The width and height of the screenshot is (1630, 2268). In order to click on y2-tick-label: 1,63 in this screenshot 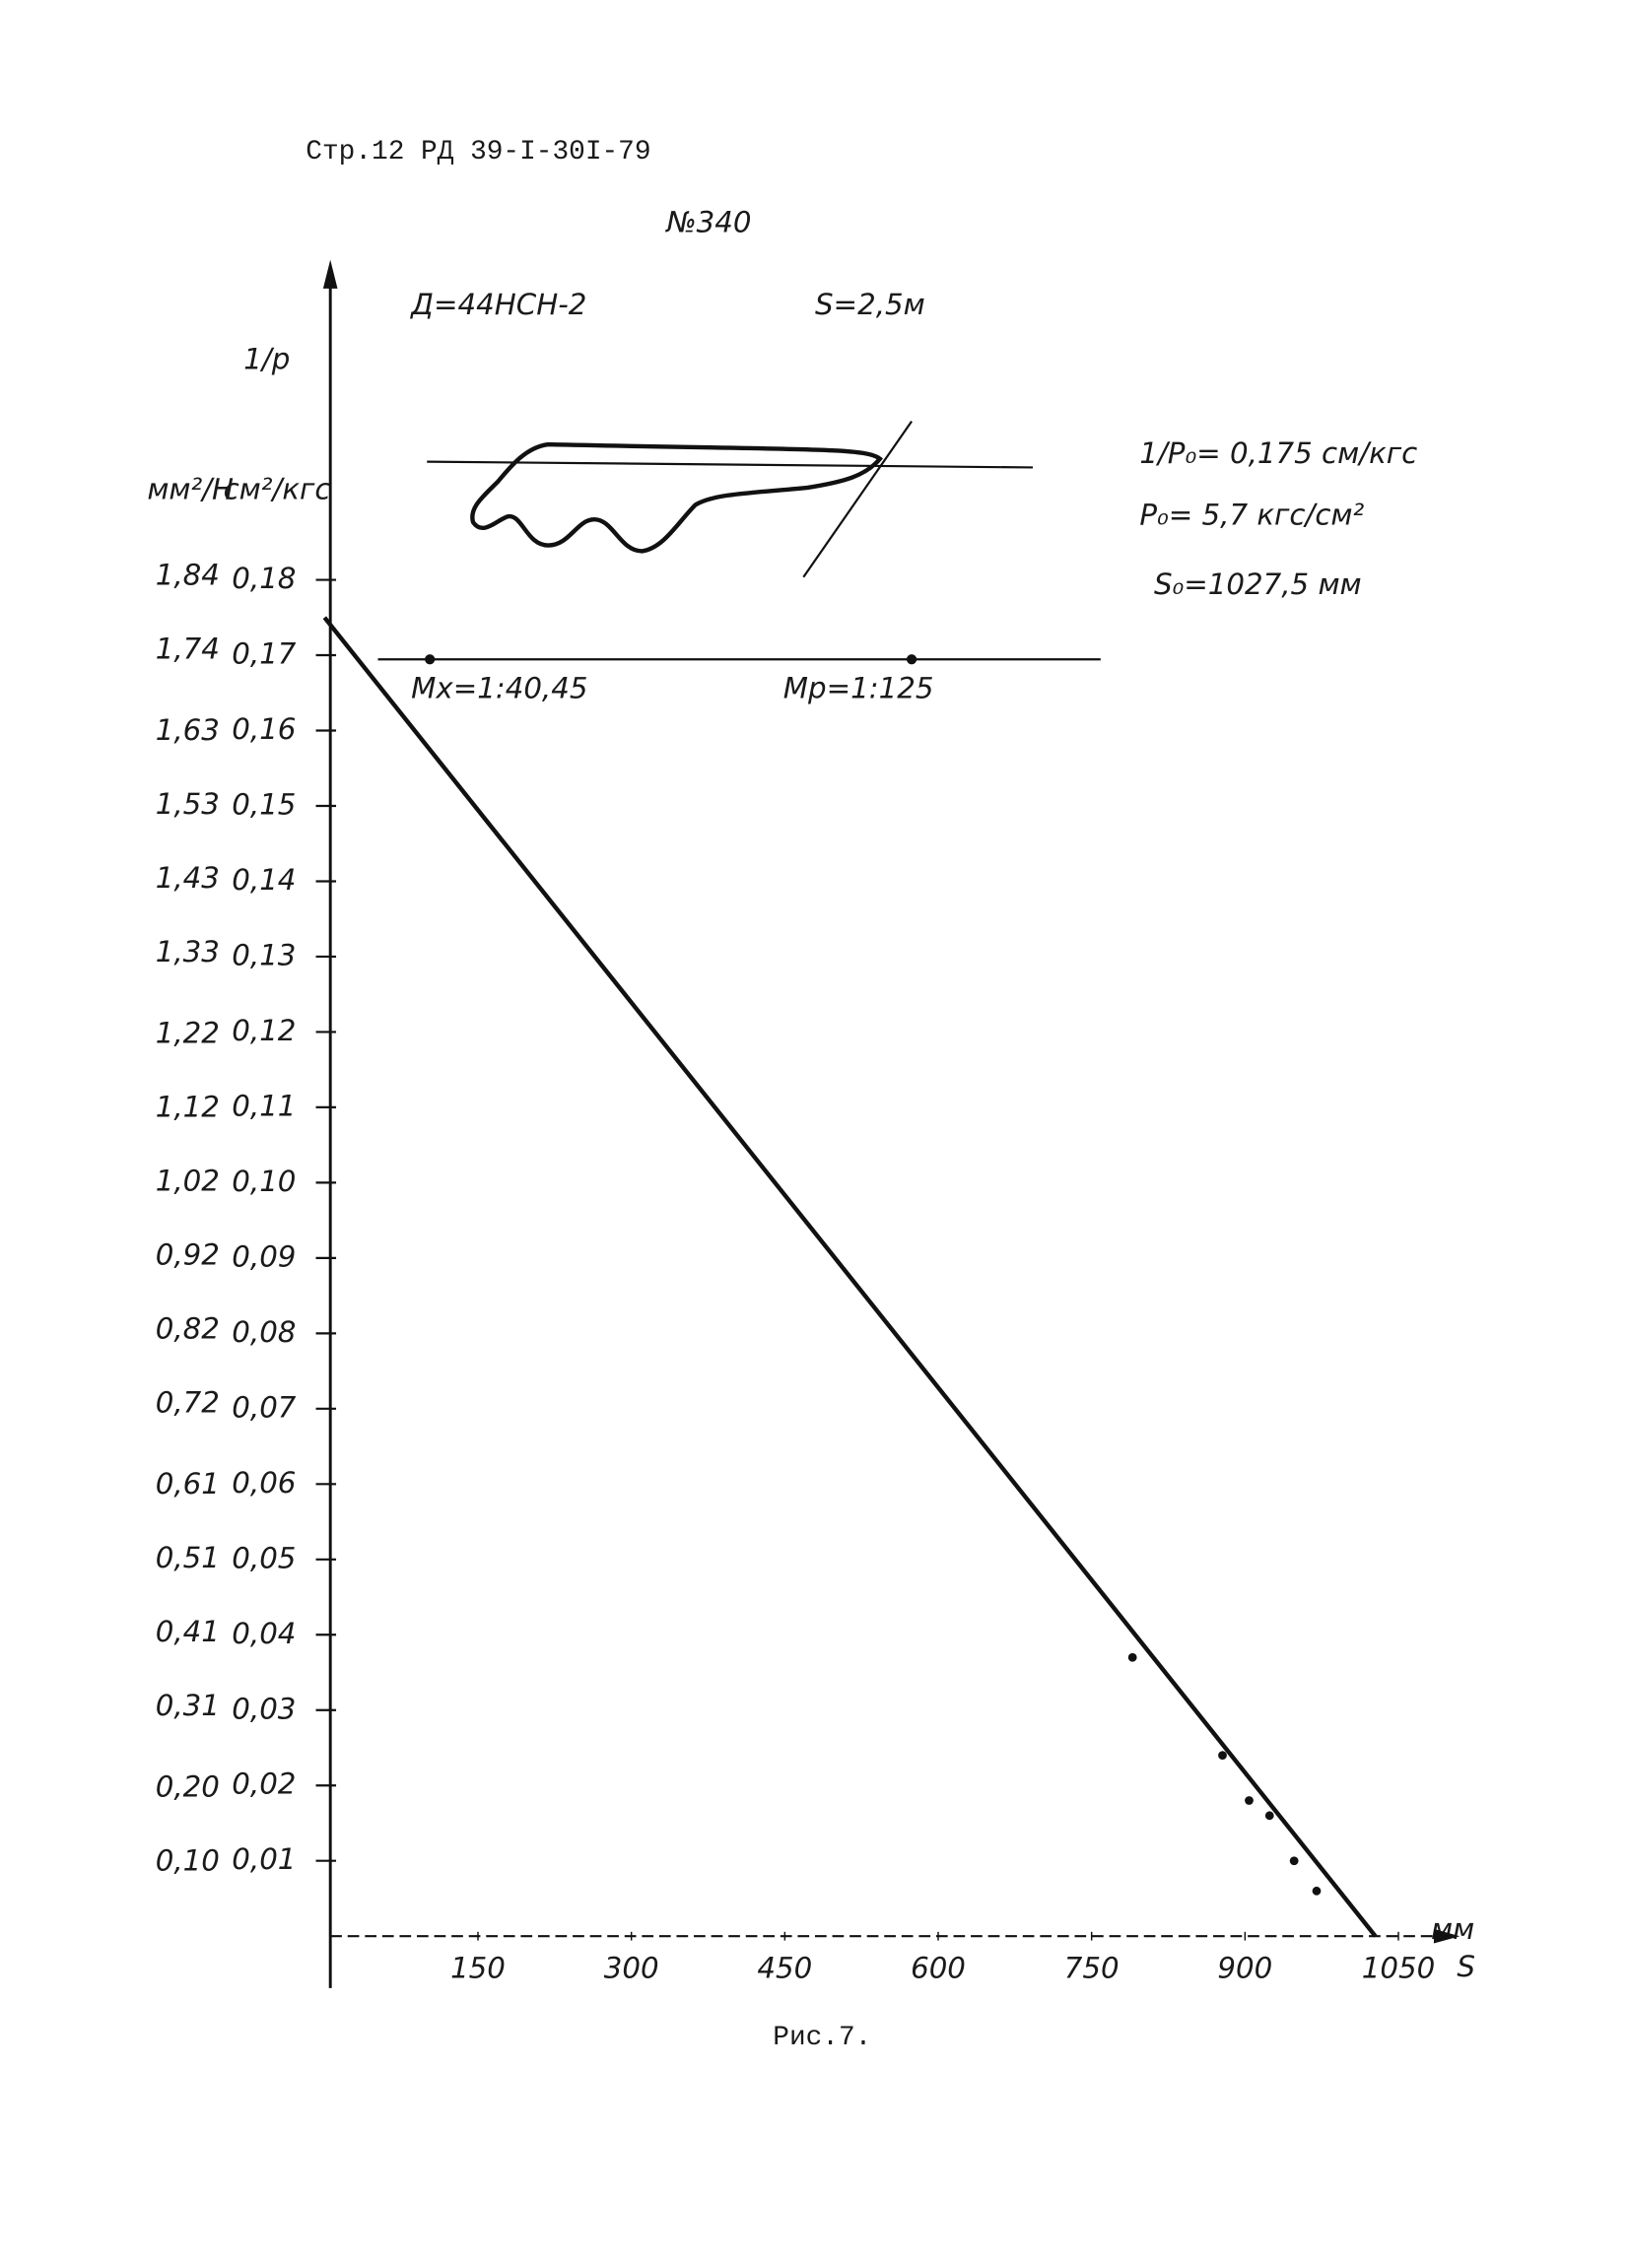, I will do `click(188, 730)`.